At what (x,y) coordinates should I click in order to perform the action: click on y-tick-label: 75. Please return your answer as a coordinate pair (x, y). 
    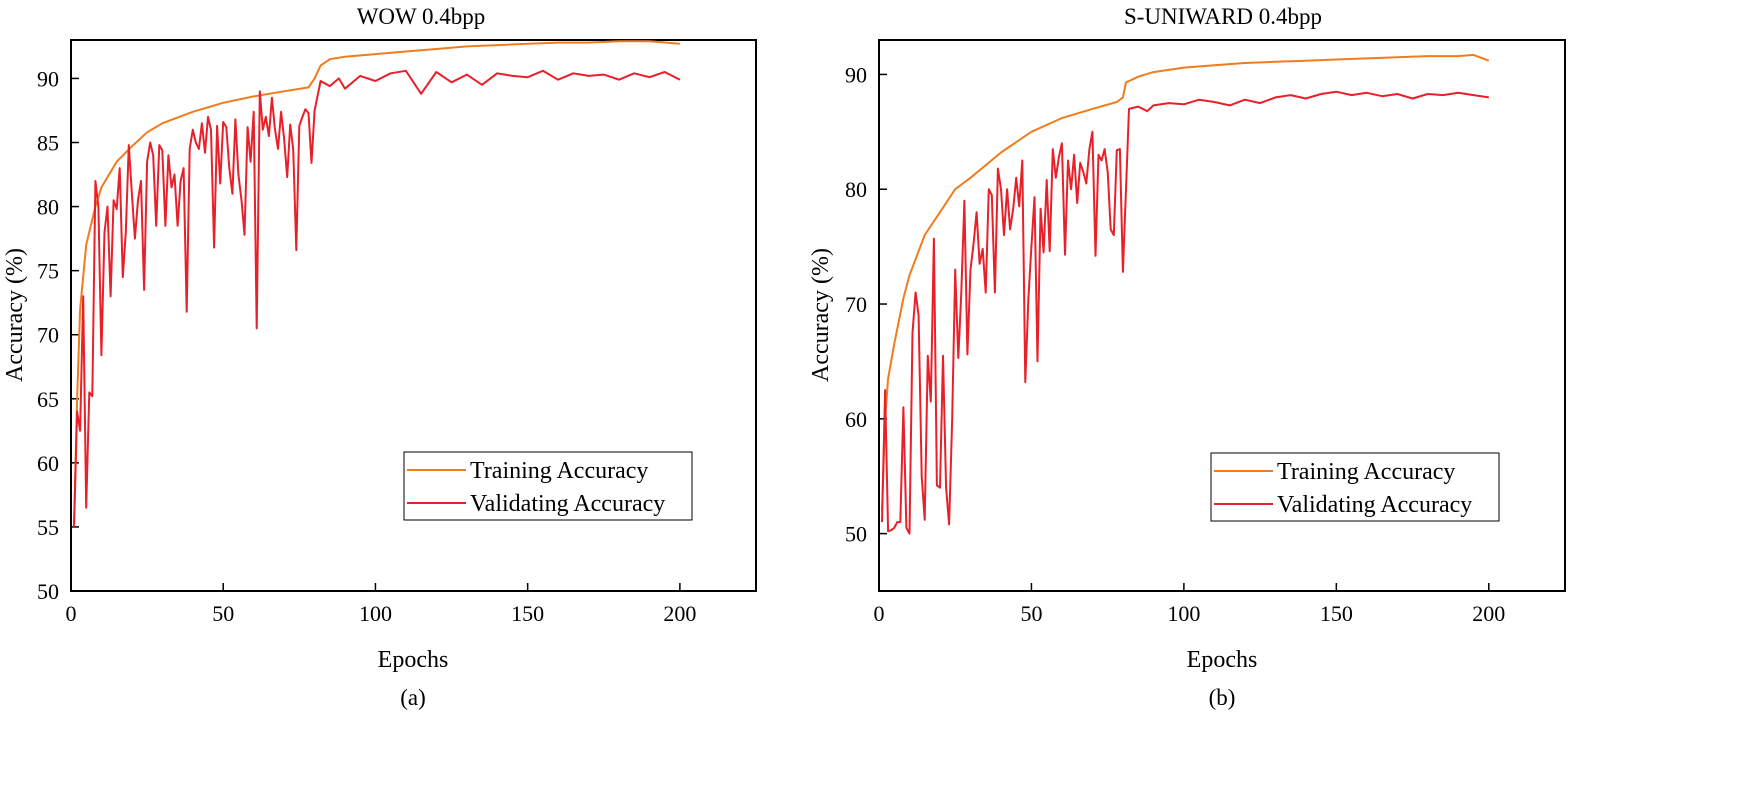
    Looking at the image, I should click on (48, 271).